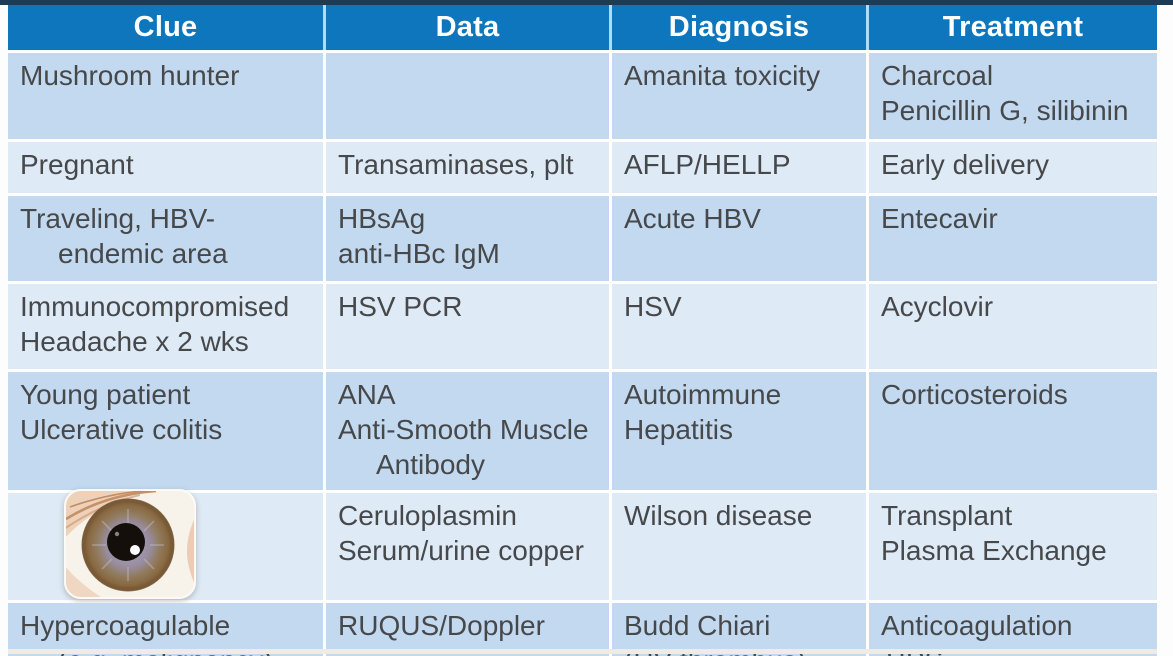  What do you see at coordinates (134, 341) in the screenshot?
I see `cell-line: Headache x 2 wks` at bounding box center [134, 341].